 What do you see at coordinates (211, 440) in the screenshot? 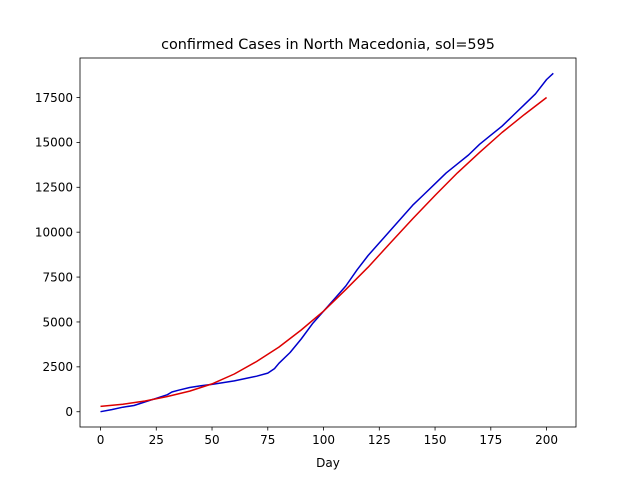
I see `x-tick-label: 50` at bounding box center [211, 440].